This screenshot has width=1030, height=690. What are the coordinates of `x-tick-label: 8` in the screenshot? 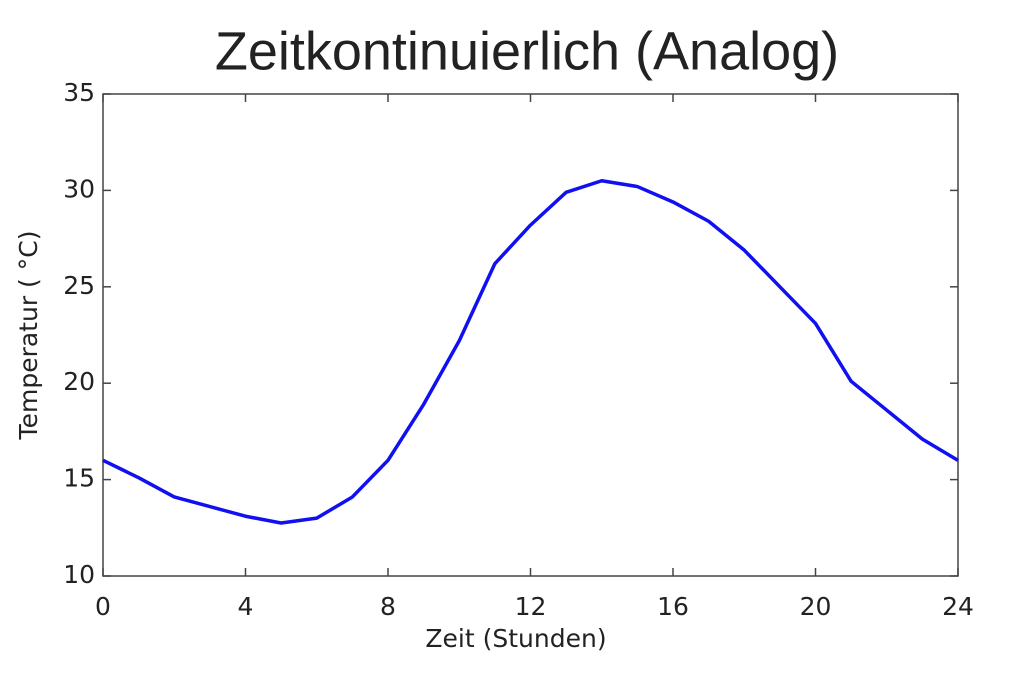 It's located at (388, 606).